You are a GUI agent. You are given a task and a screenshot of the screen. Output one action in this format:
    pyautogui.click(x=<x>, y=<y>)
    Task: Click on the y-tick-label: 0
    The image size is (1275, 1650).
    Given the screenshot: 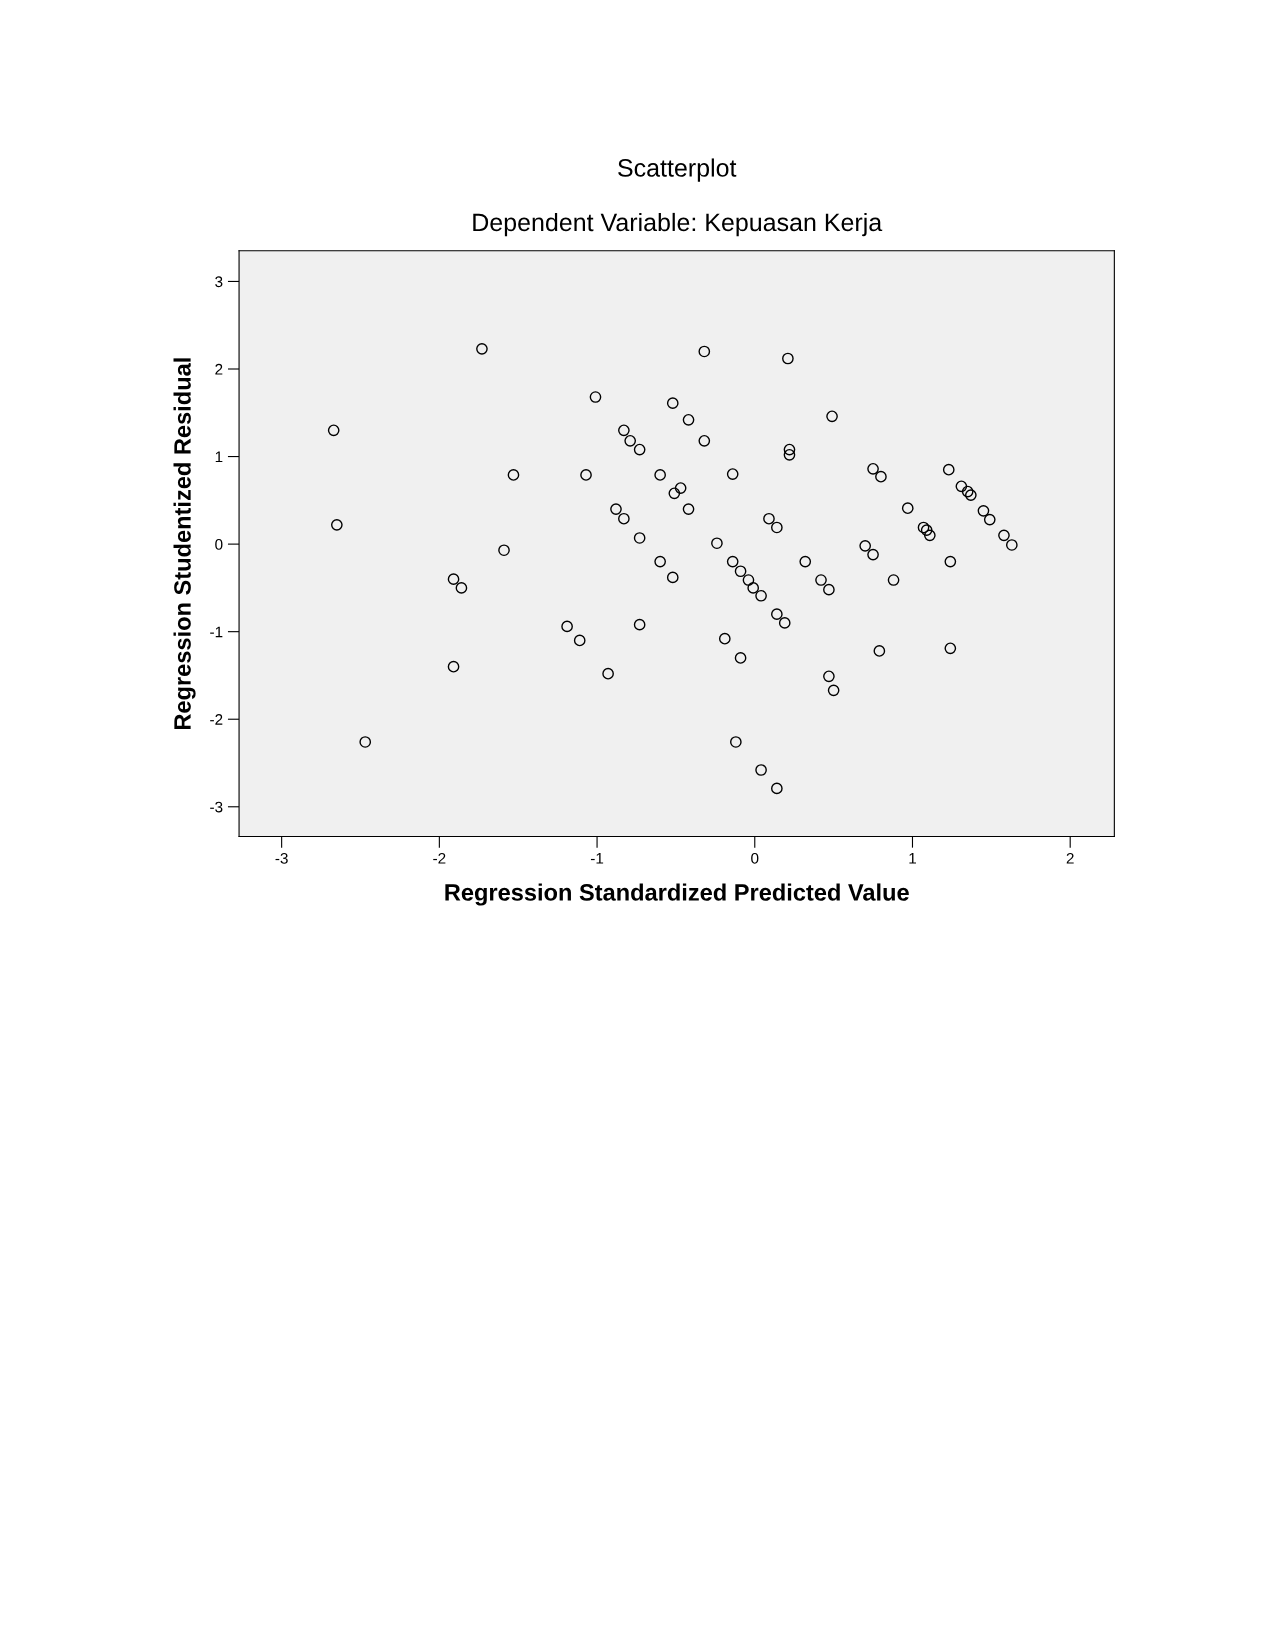 What is the action you would take?
    pyautogui.click(x=219, y=544)
    